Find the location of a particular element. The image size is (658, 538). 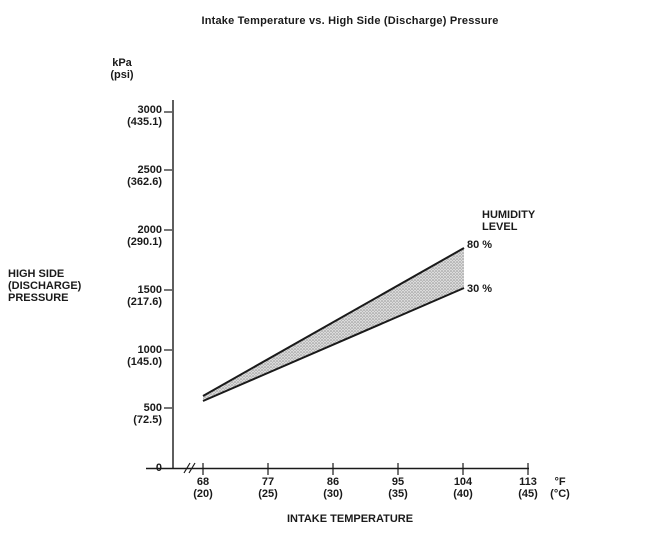

y-tick-label-2500: 2500 (362.6) is located at coordinates (144, 176).